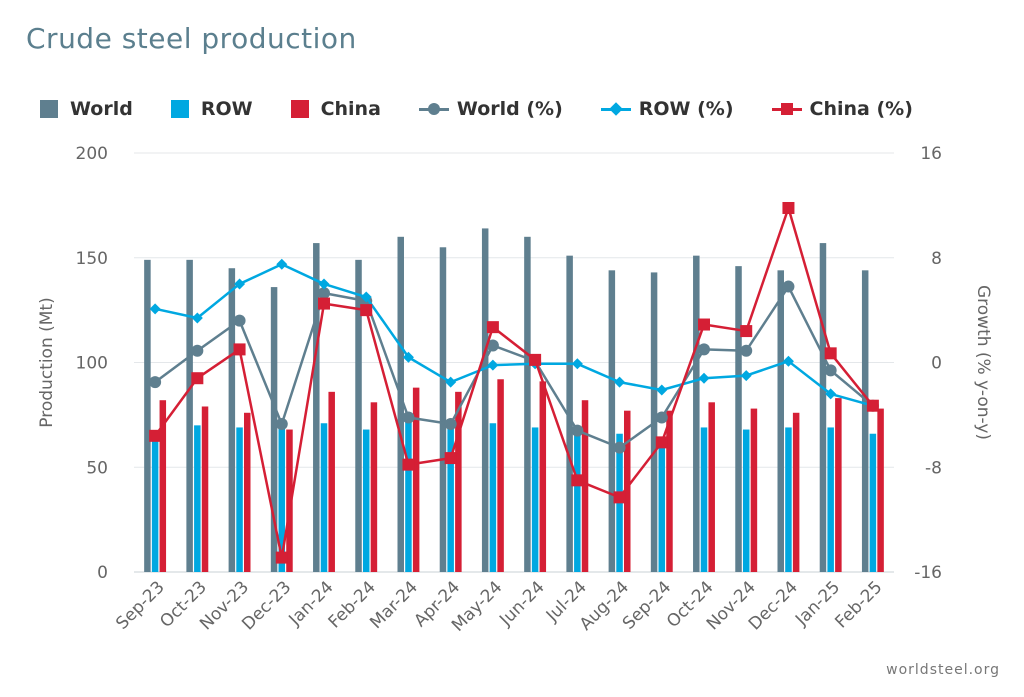 The height and width of the screenshot is (697, 1024). What do you see at coordinates (933, 468) in the screenshot?
I see `y2-tick-label: -8` at bounding box center [933, 468].